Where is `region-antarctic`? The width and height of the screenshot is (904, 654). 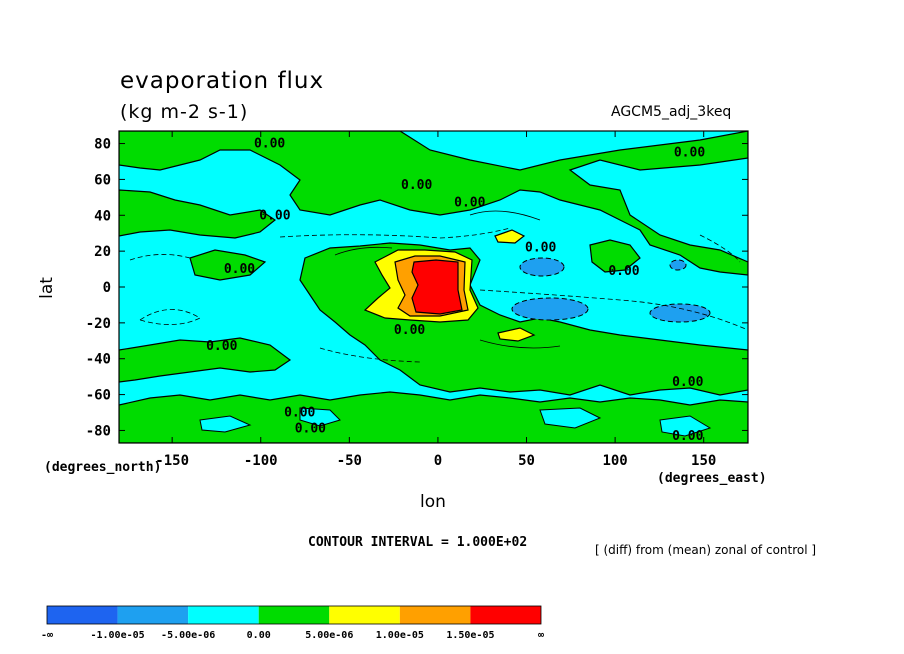 region-antarctic is located at coordinates (433, 417).